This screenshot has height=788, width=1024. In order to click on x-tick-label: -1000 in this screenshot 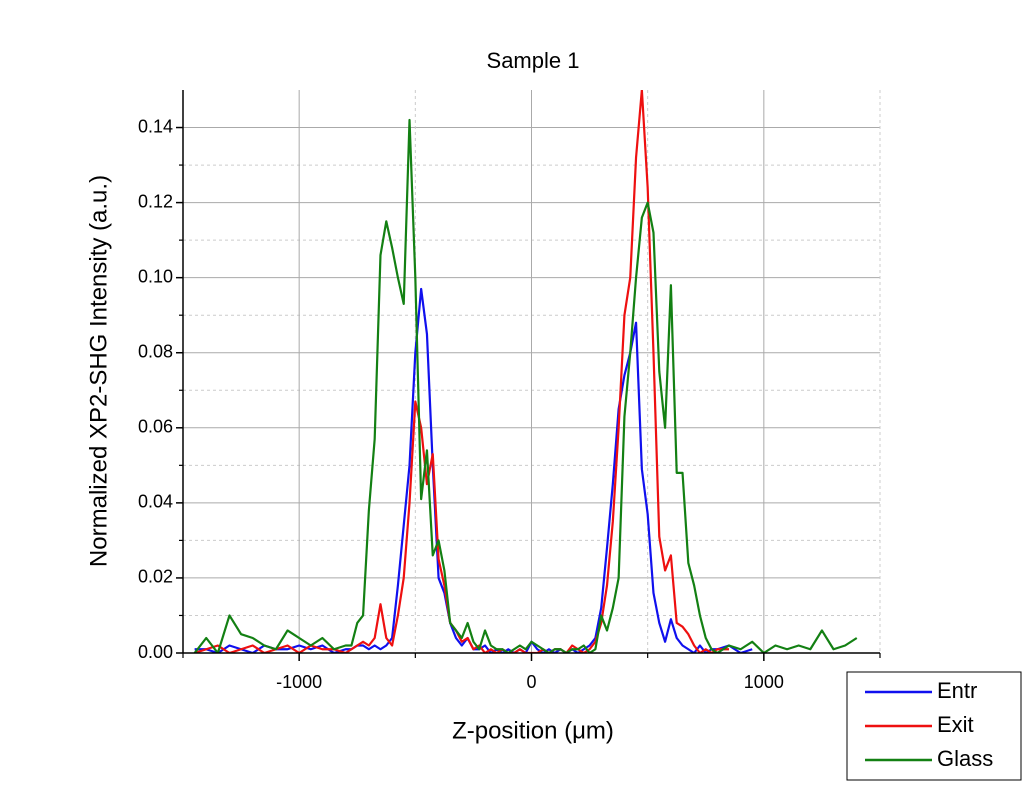, I will do `click(299, 682)`.